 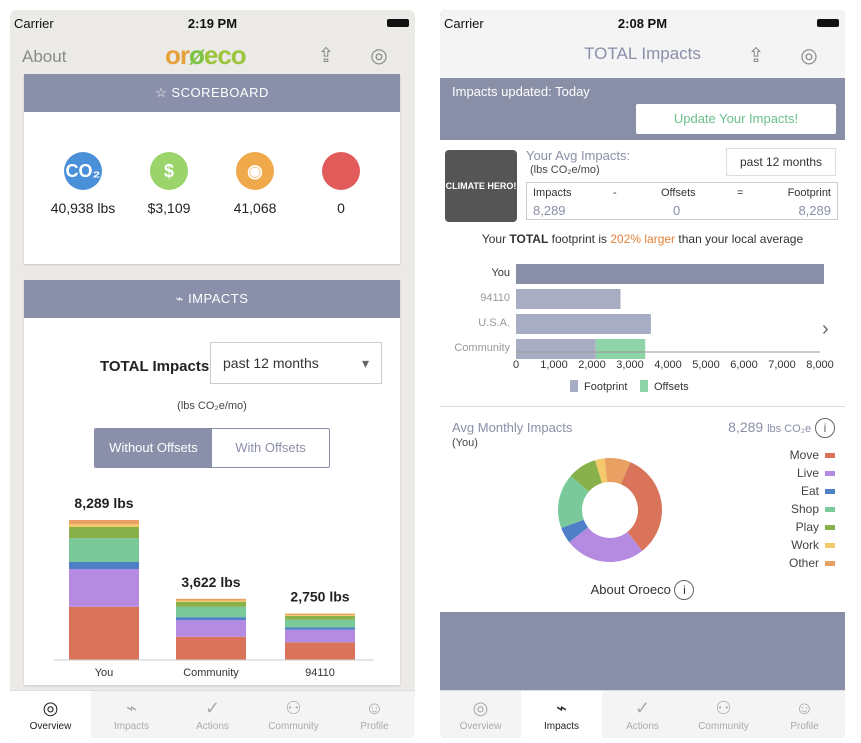 What do you see at coordinates (736, 119) in the screenshot?
I see `update-impacts-button: Update Your Impacts!` at bounding box center [736, 119].